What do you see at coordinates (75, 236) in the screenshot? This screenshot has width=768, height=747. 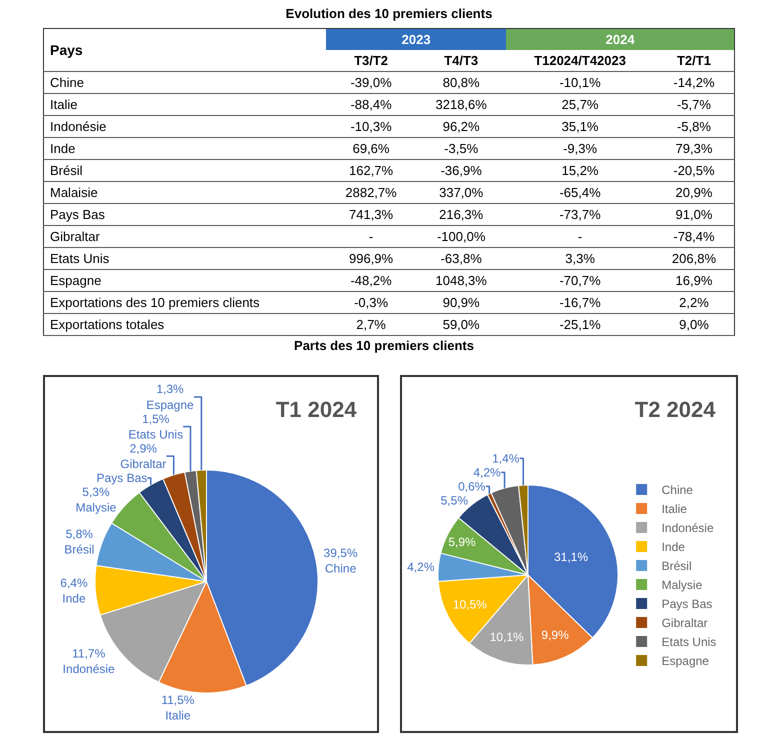 I see `category-label: Gibraltar` at bounding box center [75, 236].